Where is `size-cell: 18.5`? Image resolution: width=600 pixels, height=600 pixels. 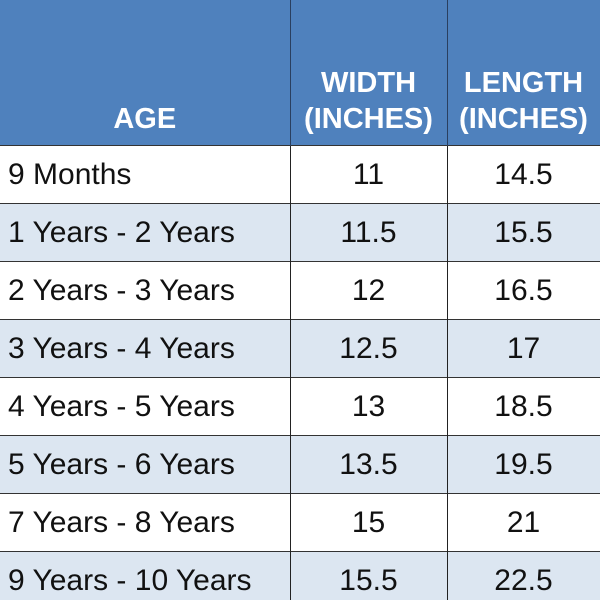
size-cell: 18.5 is located at coordinates (523, 406).